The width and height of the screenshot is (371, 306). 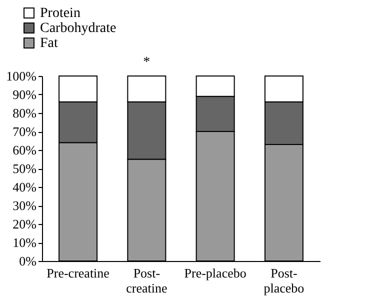 What do you see at coordinates (24, 168) in the screenshot?
I see `y-tick-label: 50%` at bounding box center [24, 168].